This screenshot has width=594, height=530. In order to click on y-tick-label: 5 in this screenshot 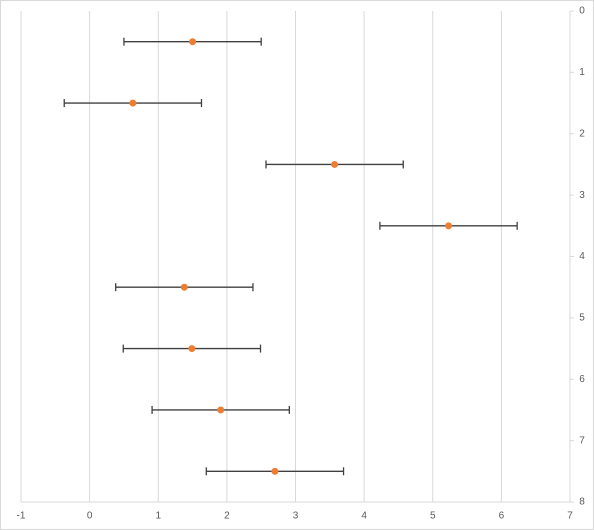, I will do `click(582, 318)`.